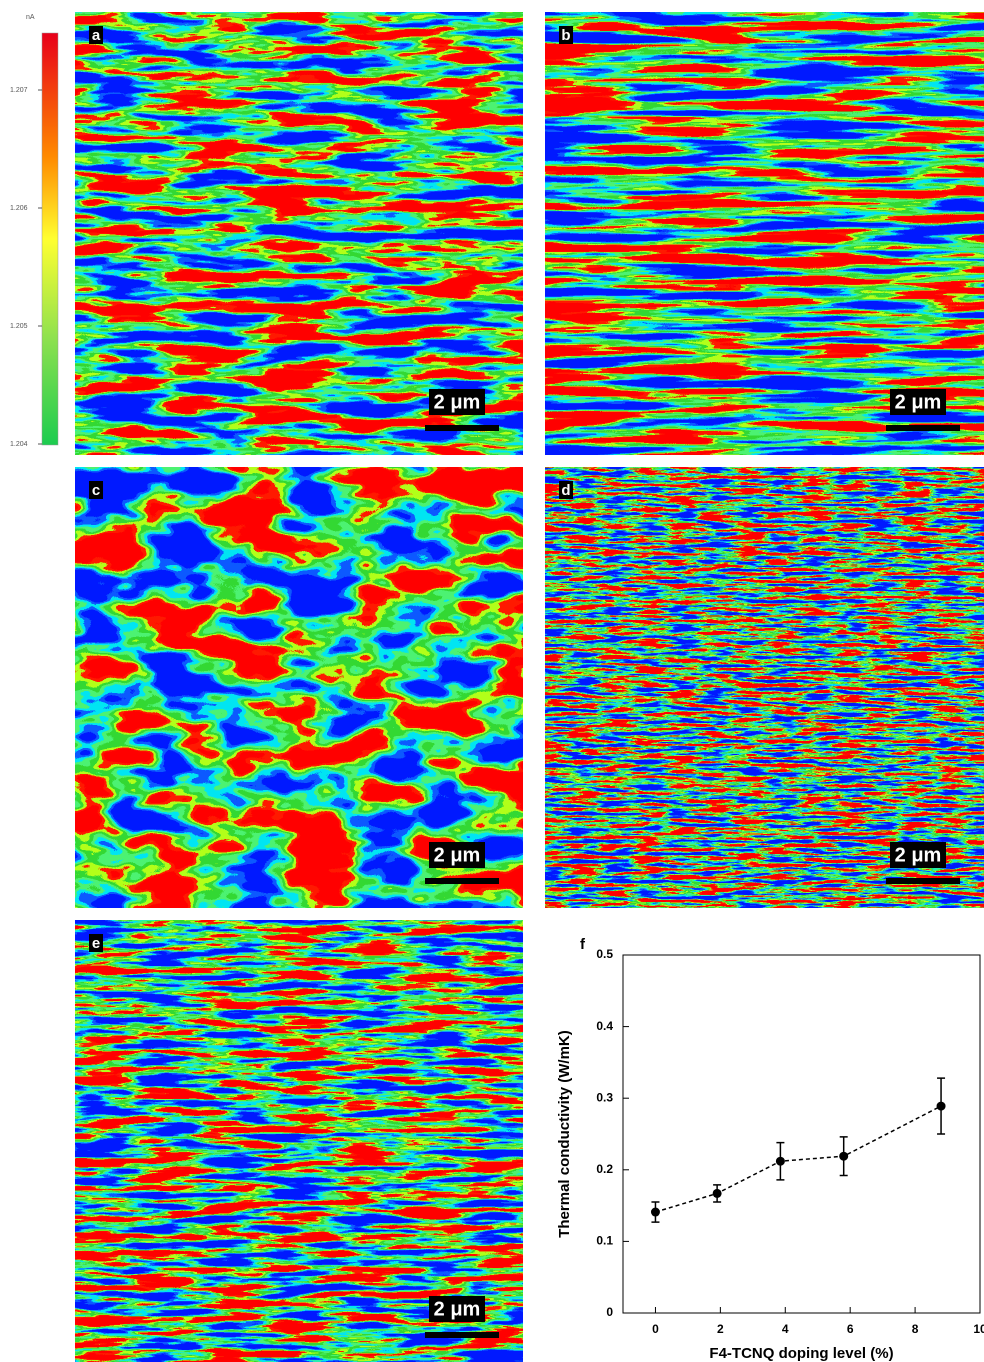  I want to click on colorbar-tick-label: 1.206, so click(19, 208).